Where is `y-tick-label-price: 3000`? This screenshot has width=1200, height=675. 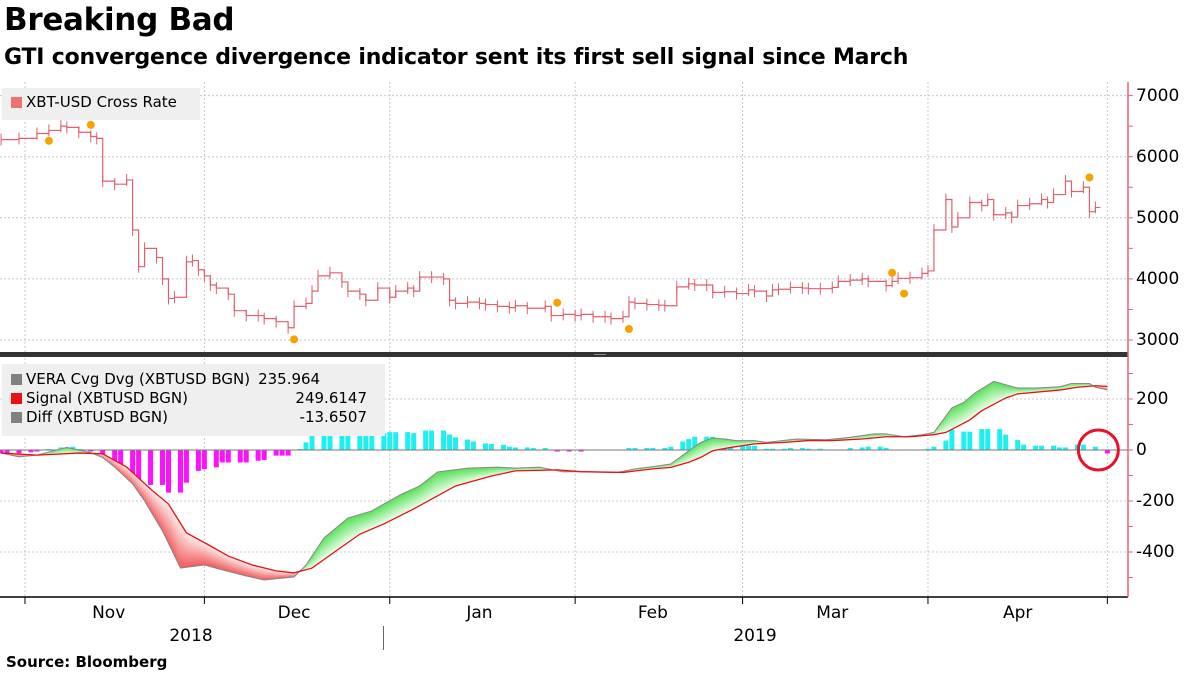 y-tick-label-price: 3000 is located at coordinates (1158, 340).